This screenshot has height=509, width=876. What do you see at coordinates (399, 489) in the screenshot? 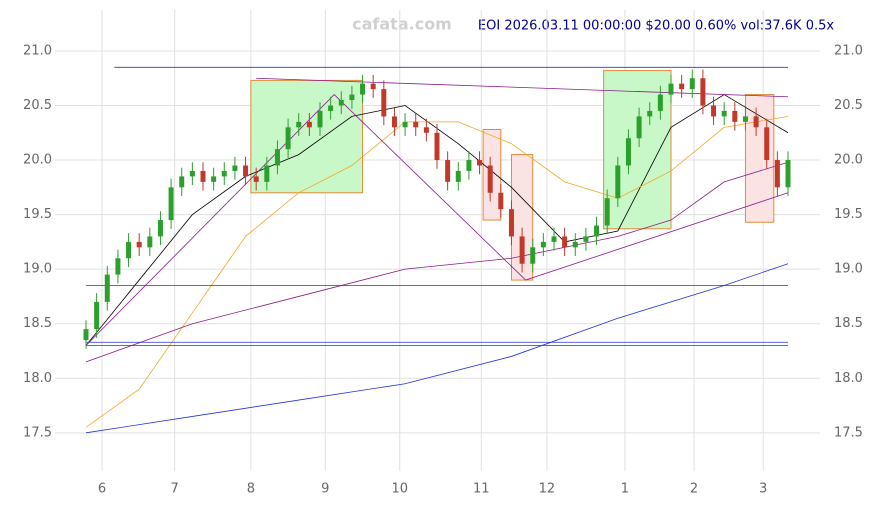
I see `x-tick-label: 10` at bounding box center [399, 489].